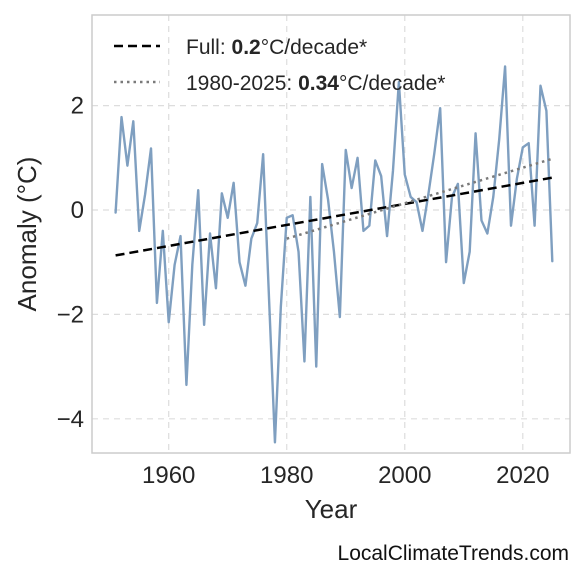 Image resolution: width=585 pixels, height=580 pixels. I want to click on y-tick-label: −2, so click(70, 314).